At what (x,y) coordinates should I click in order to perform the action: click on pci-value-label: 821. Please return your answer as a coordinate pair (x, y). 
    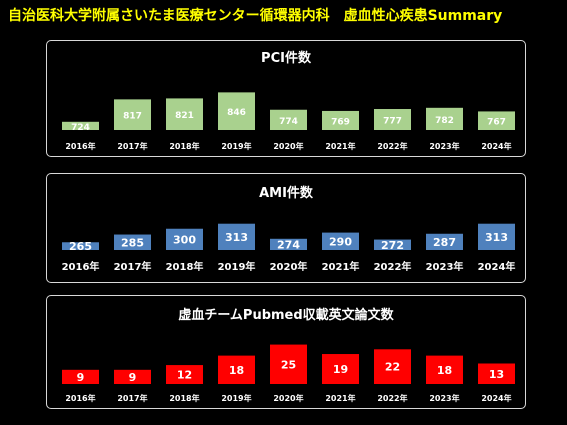
    Looking at the image, I should click on (184, 116).